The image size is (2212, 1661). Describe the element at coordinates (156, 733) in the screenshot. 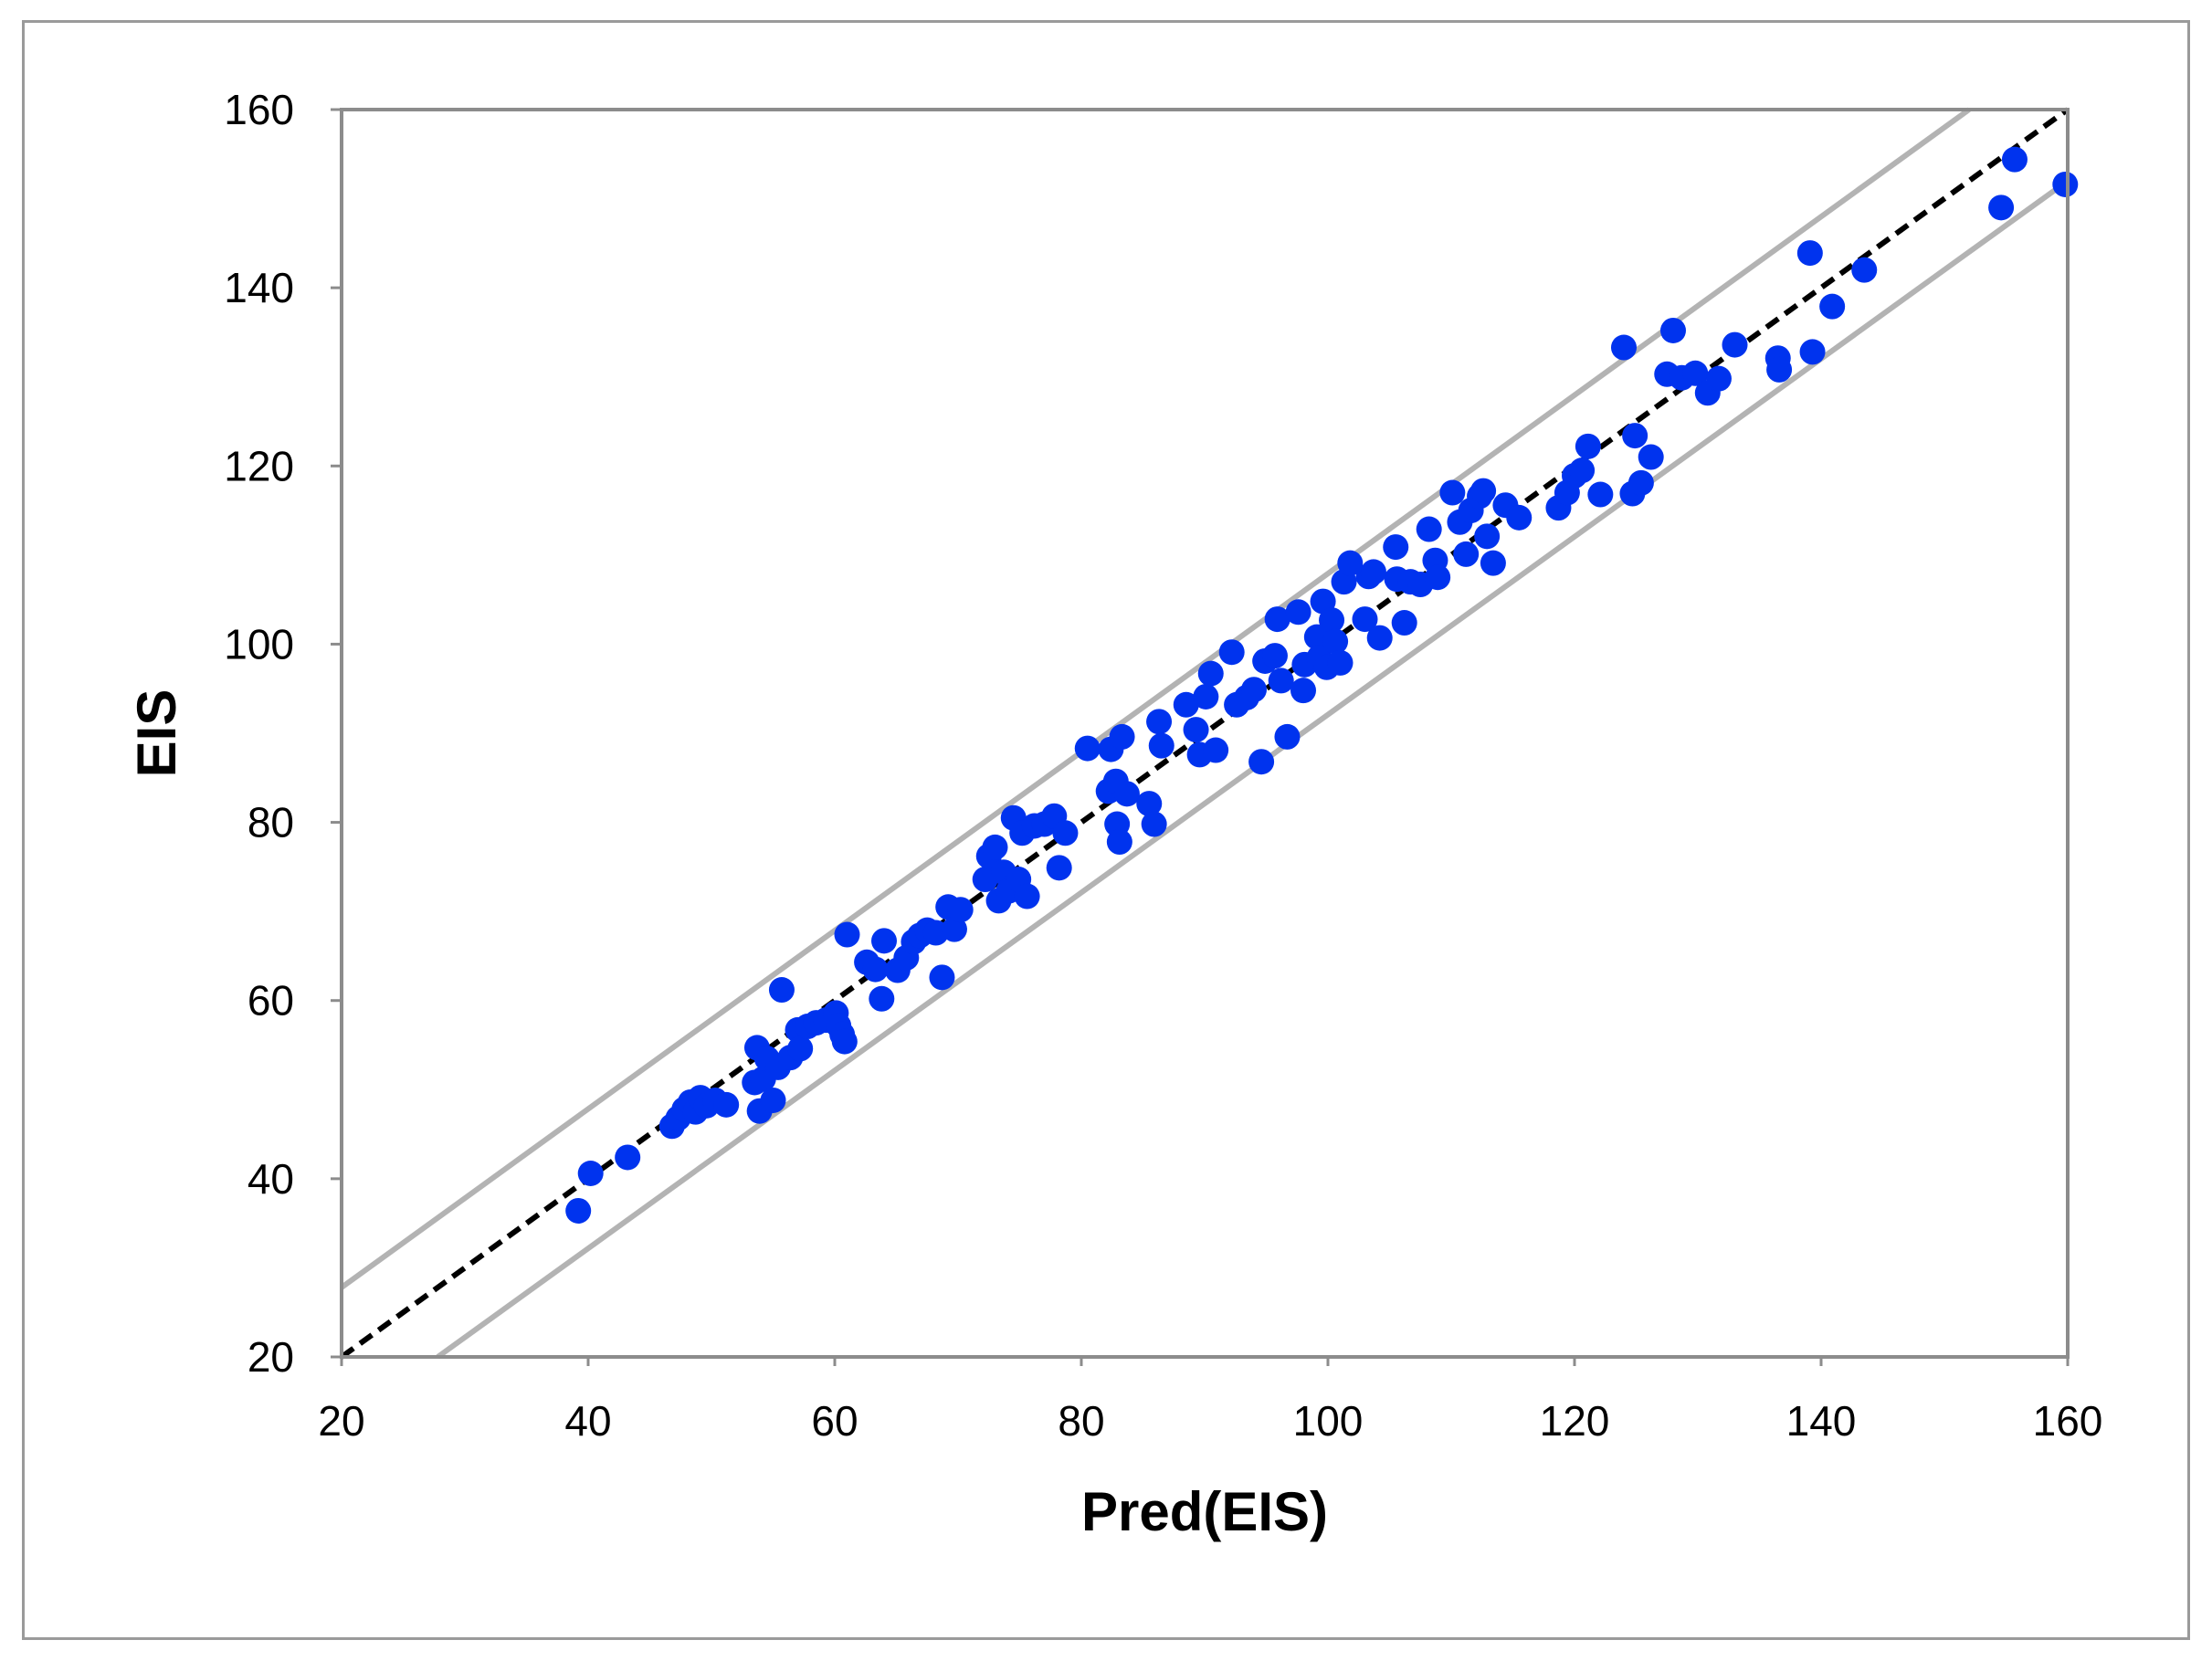

I see `y-axis-title: EIS` at that location.